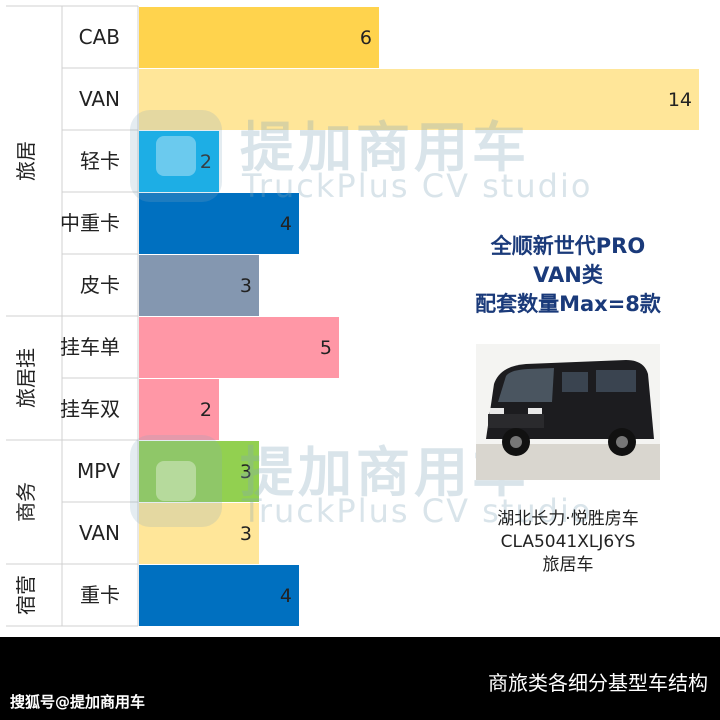 The height and width of the screenshot is (720, 720). Describe the element at coordinates (99, 37) in the screenshot. I see `category-label: CAB` at that location.